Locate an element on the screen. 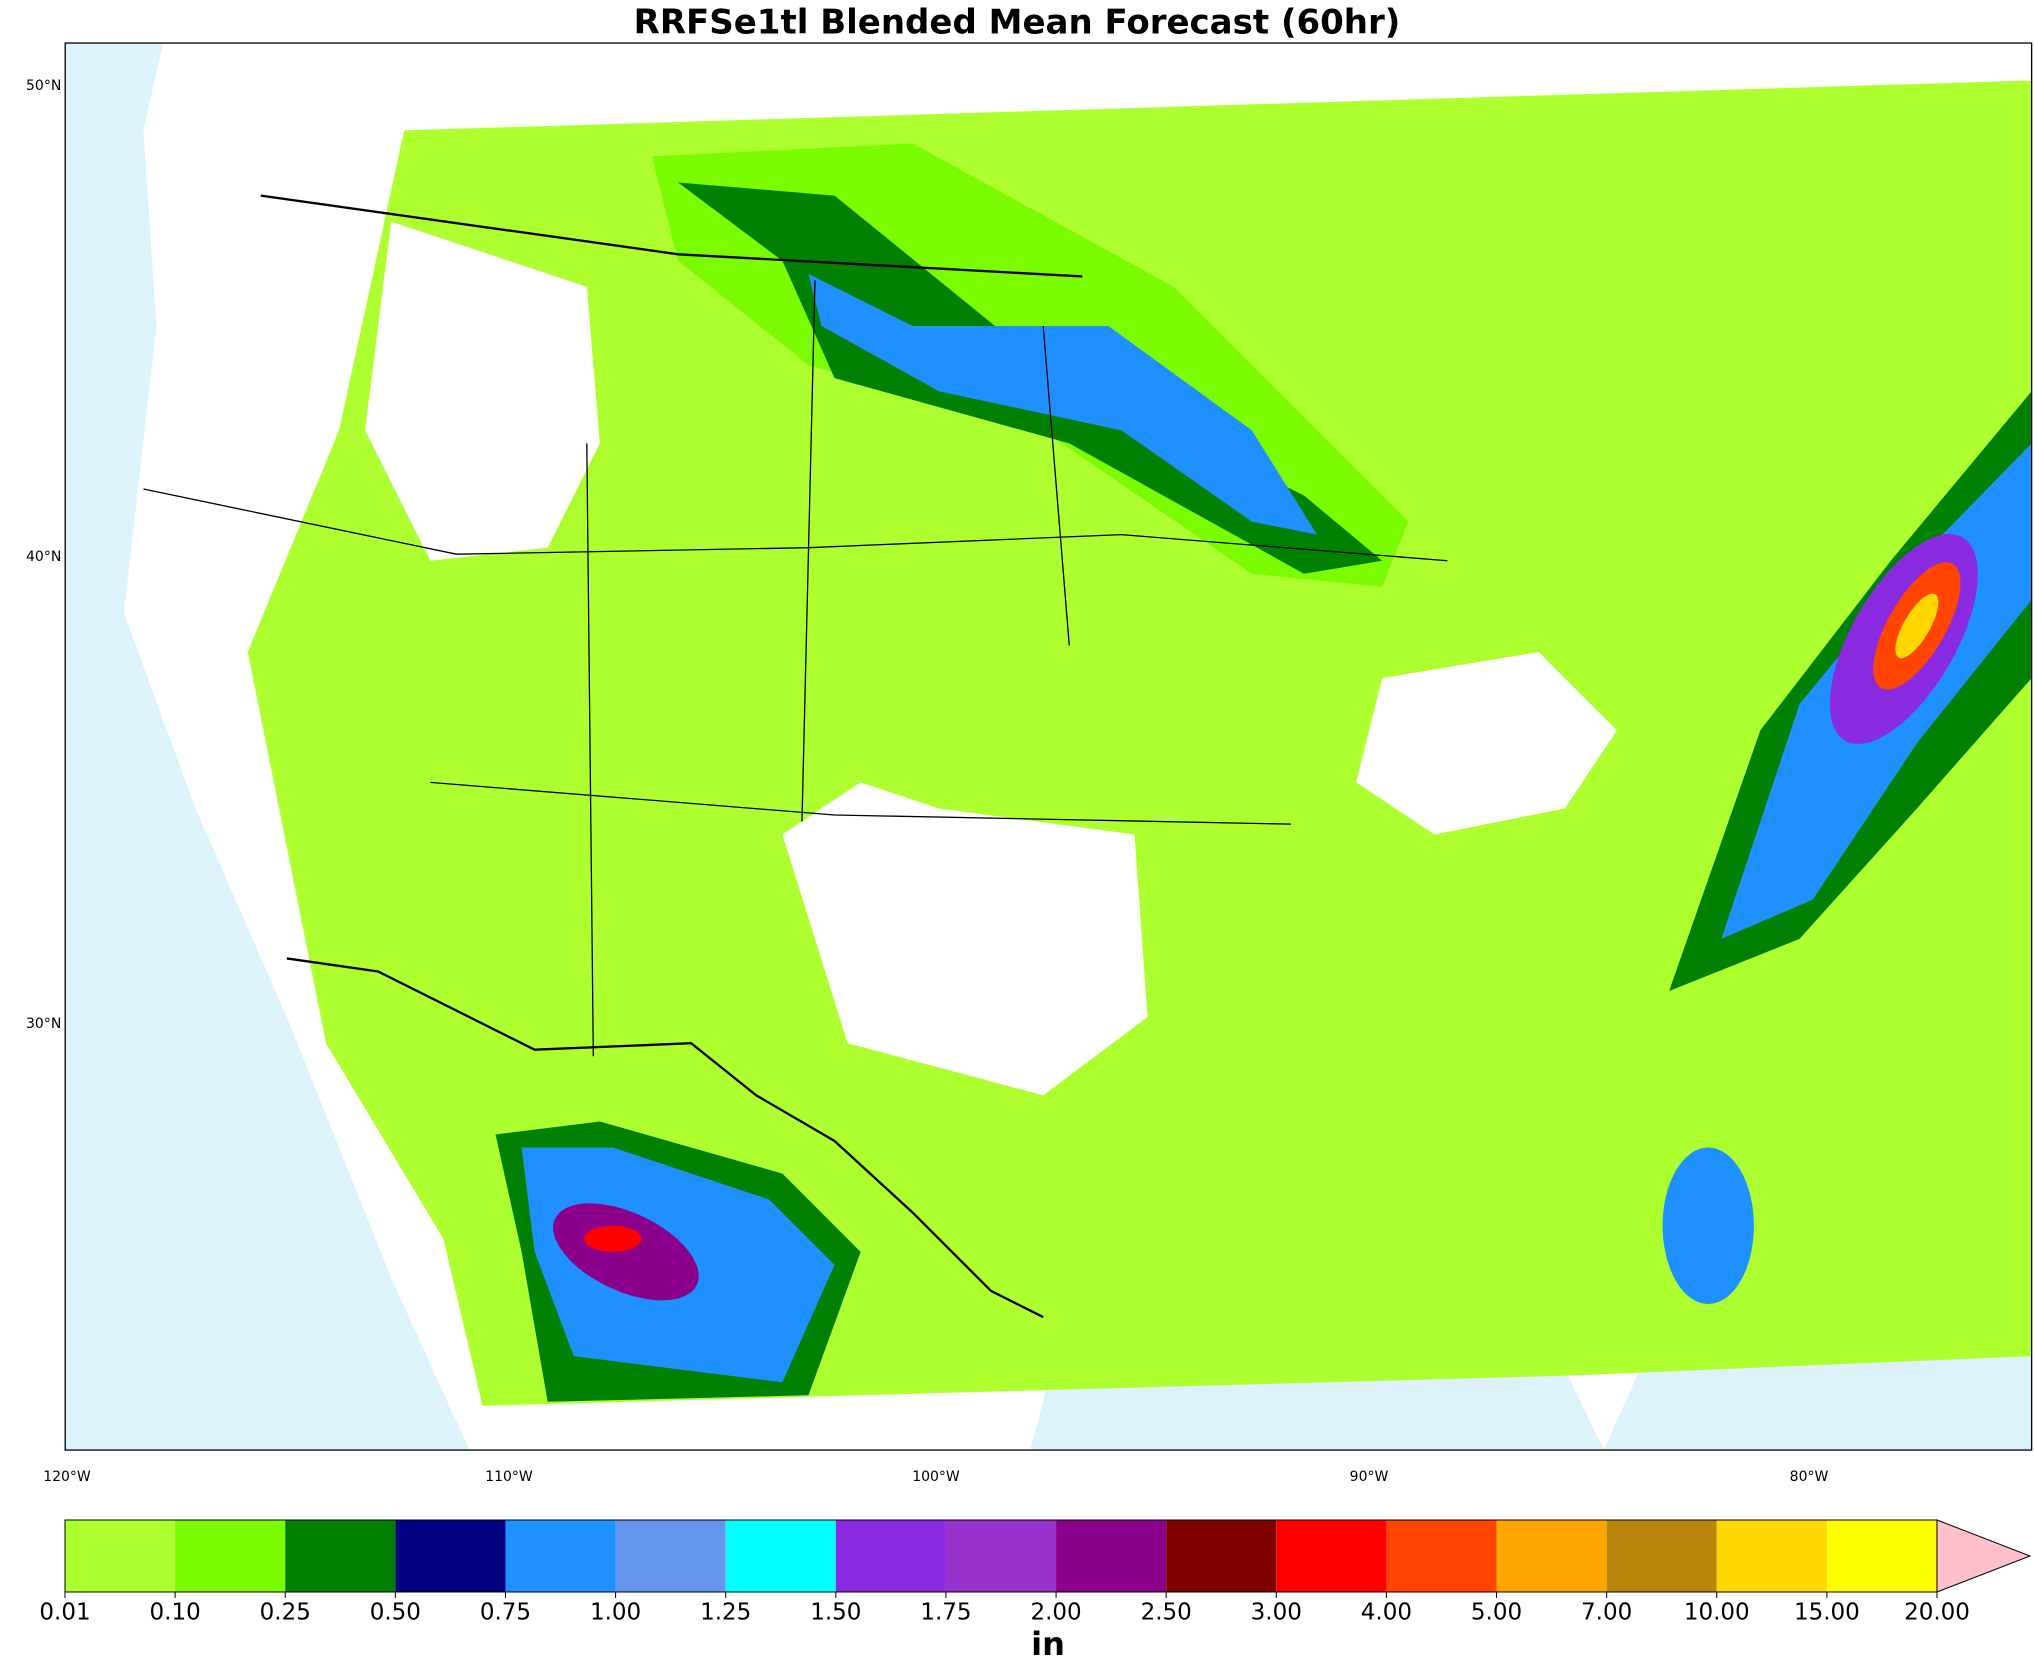 Image resolution: width=2034 pixels, height=1666 pixels. colorbar-tick-label: 0.50 is located at coordinates (395, 1613).